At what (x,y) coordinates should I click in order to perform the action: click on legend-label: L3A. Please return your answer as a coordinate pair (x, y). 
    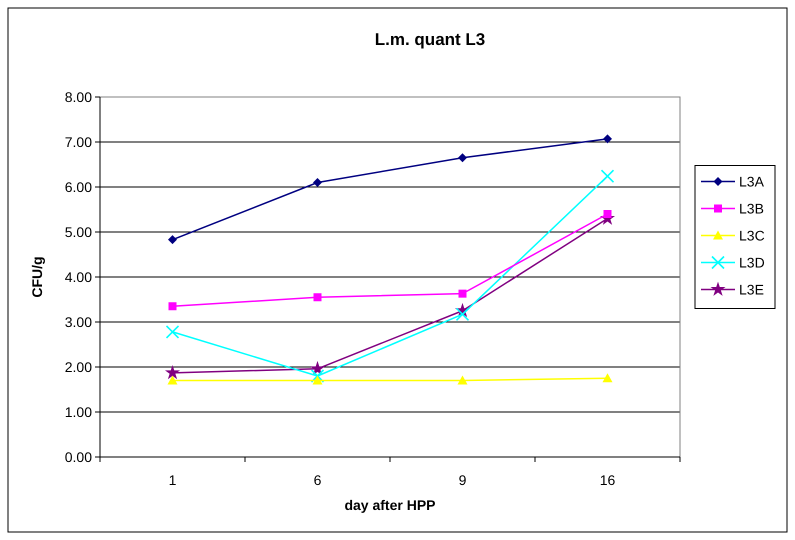
    Looking at the image, I should click on (752, 181).